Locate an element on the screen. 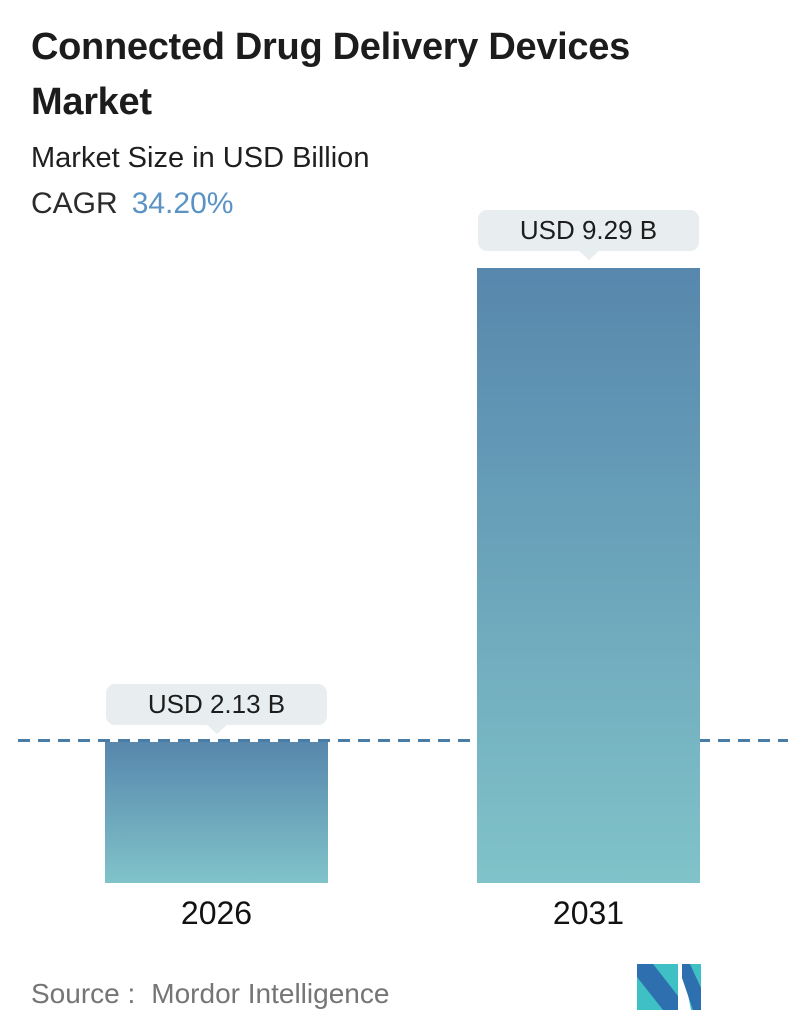 The image size is (796, 1034). mordor-intelligence-logo is located at coordinates (669, 987).